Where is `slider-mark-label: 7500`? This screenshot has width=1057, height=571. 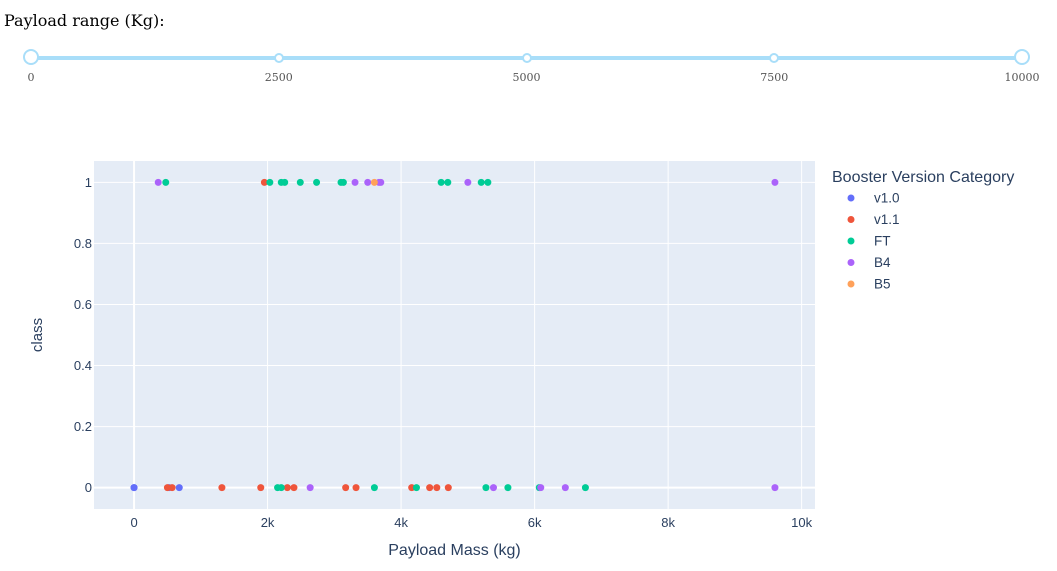
slider-mark-label: 7500 is located at coordinates (774, 77).